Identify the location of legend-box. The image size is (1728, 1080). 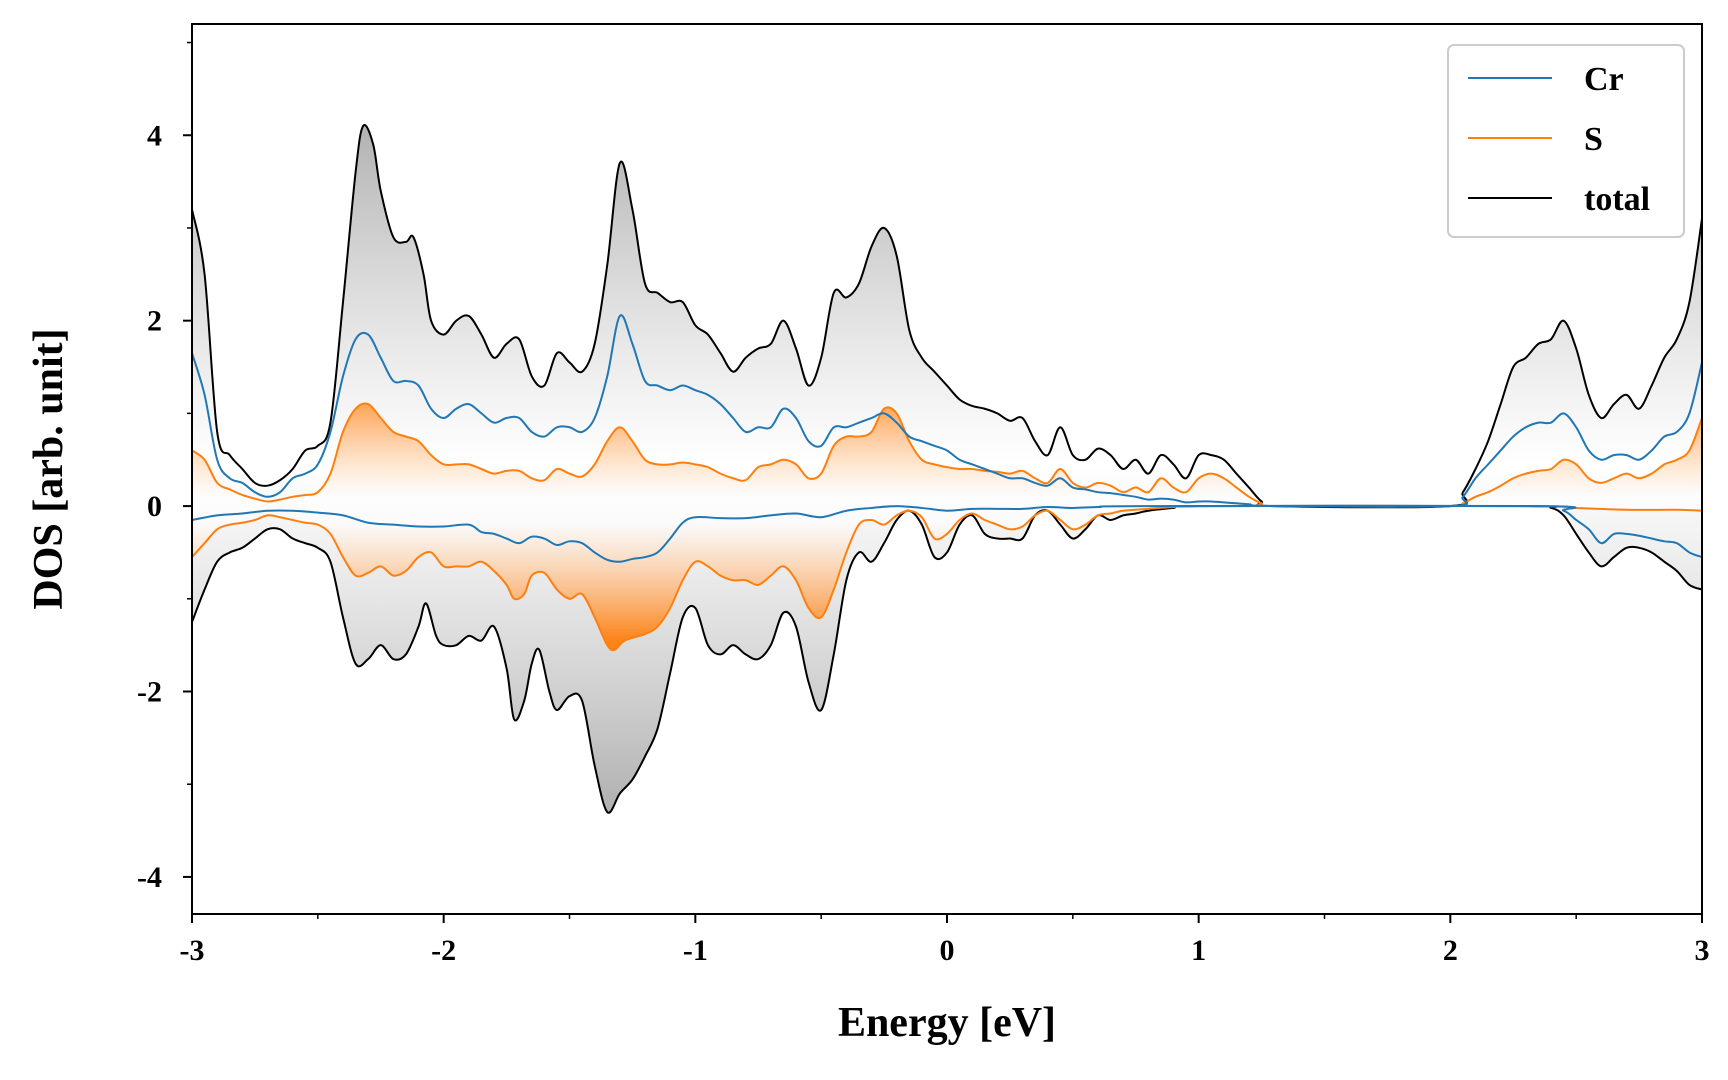
(1566, 141).